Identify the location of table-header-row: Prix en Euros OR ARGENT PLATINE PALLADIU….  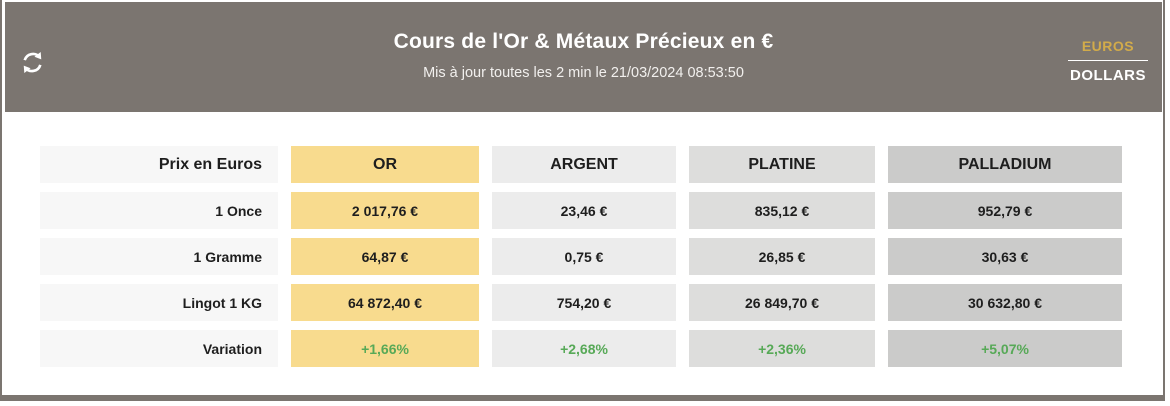
(581, 164).